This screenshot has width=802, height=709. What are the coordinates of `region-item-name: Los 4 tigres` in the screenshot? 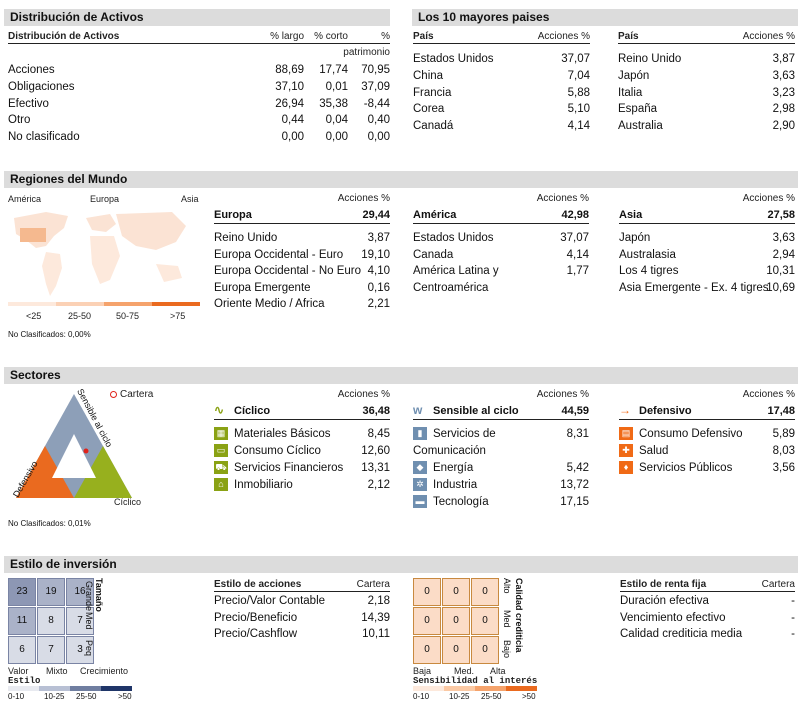 It's located at (649, 271).